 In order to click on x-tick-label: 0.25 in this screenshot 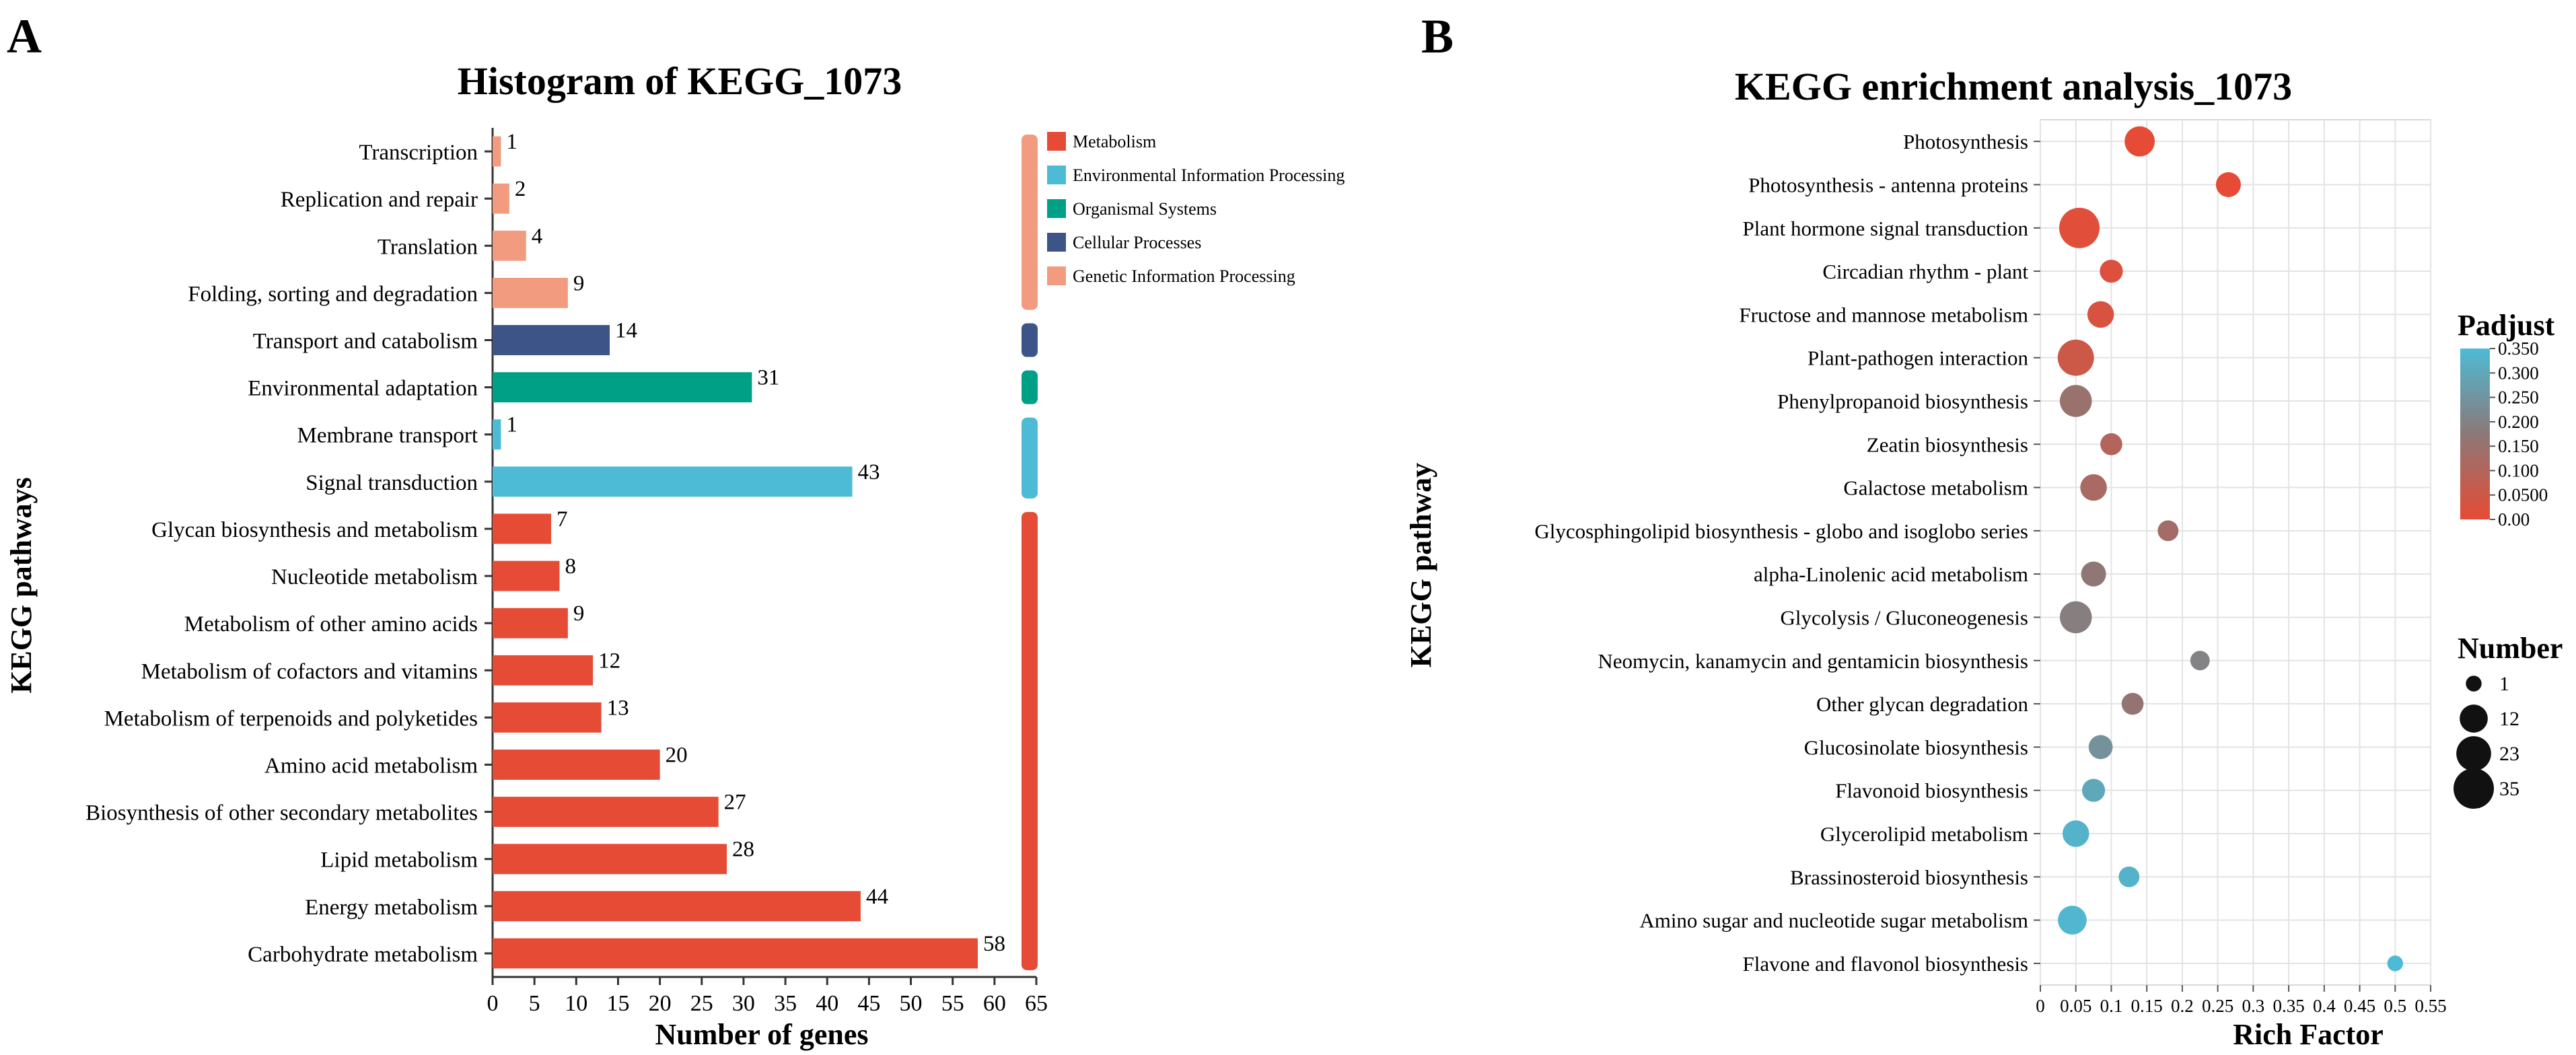, I will do `click(2217, 1006)`.